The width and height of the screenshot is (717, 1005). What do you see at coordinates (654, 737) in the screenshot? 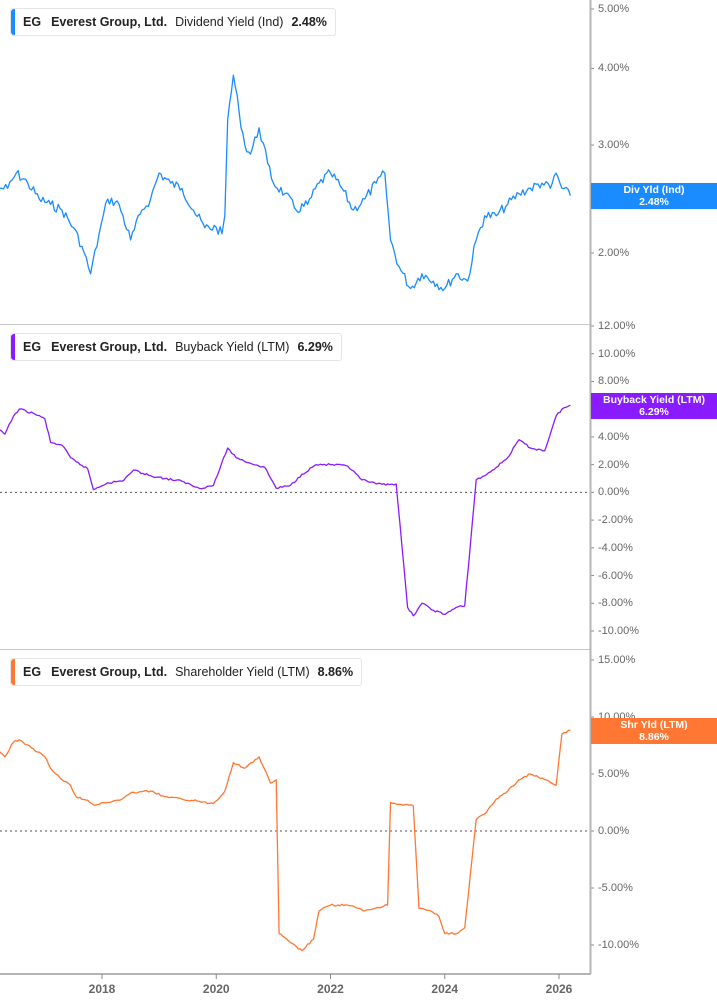
I see `flag-value: 8.86%` at bounding box center [654, 737].